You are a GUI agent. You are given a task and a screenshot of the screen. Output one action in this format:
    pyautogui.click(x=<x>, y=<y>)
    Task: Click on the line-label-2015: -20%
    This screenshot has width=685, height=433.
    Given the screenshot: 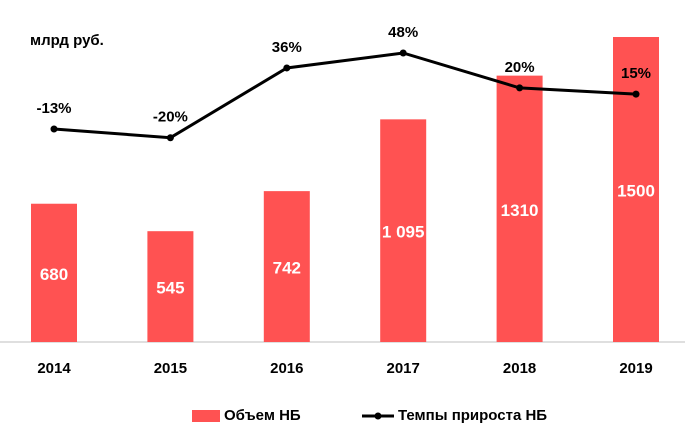 What is the action you would take?
    pyautogui.click(x=170, y=117)
    